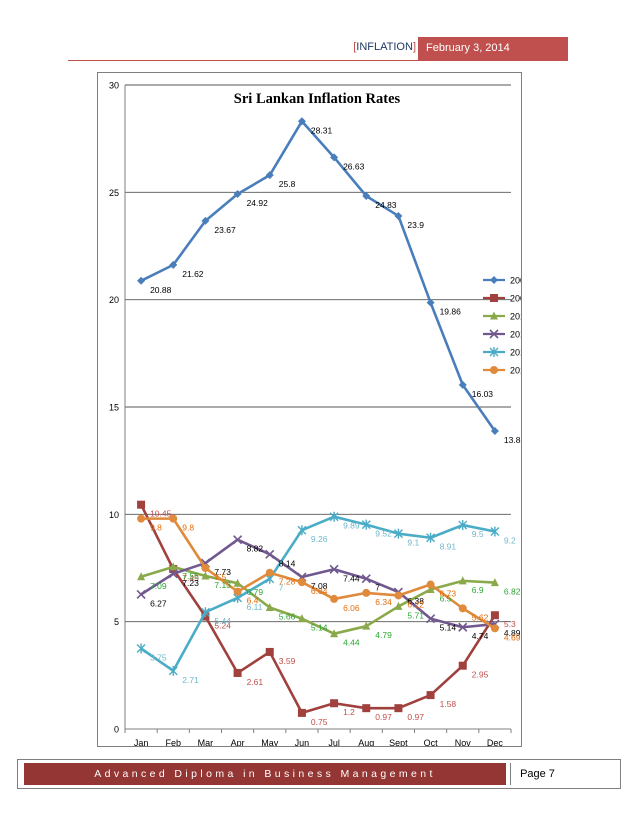 This screenshot has width=638, height=826. I want to click on point-2011-may, so click(270, 554).